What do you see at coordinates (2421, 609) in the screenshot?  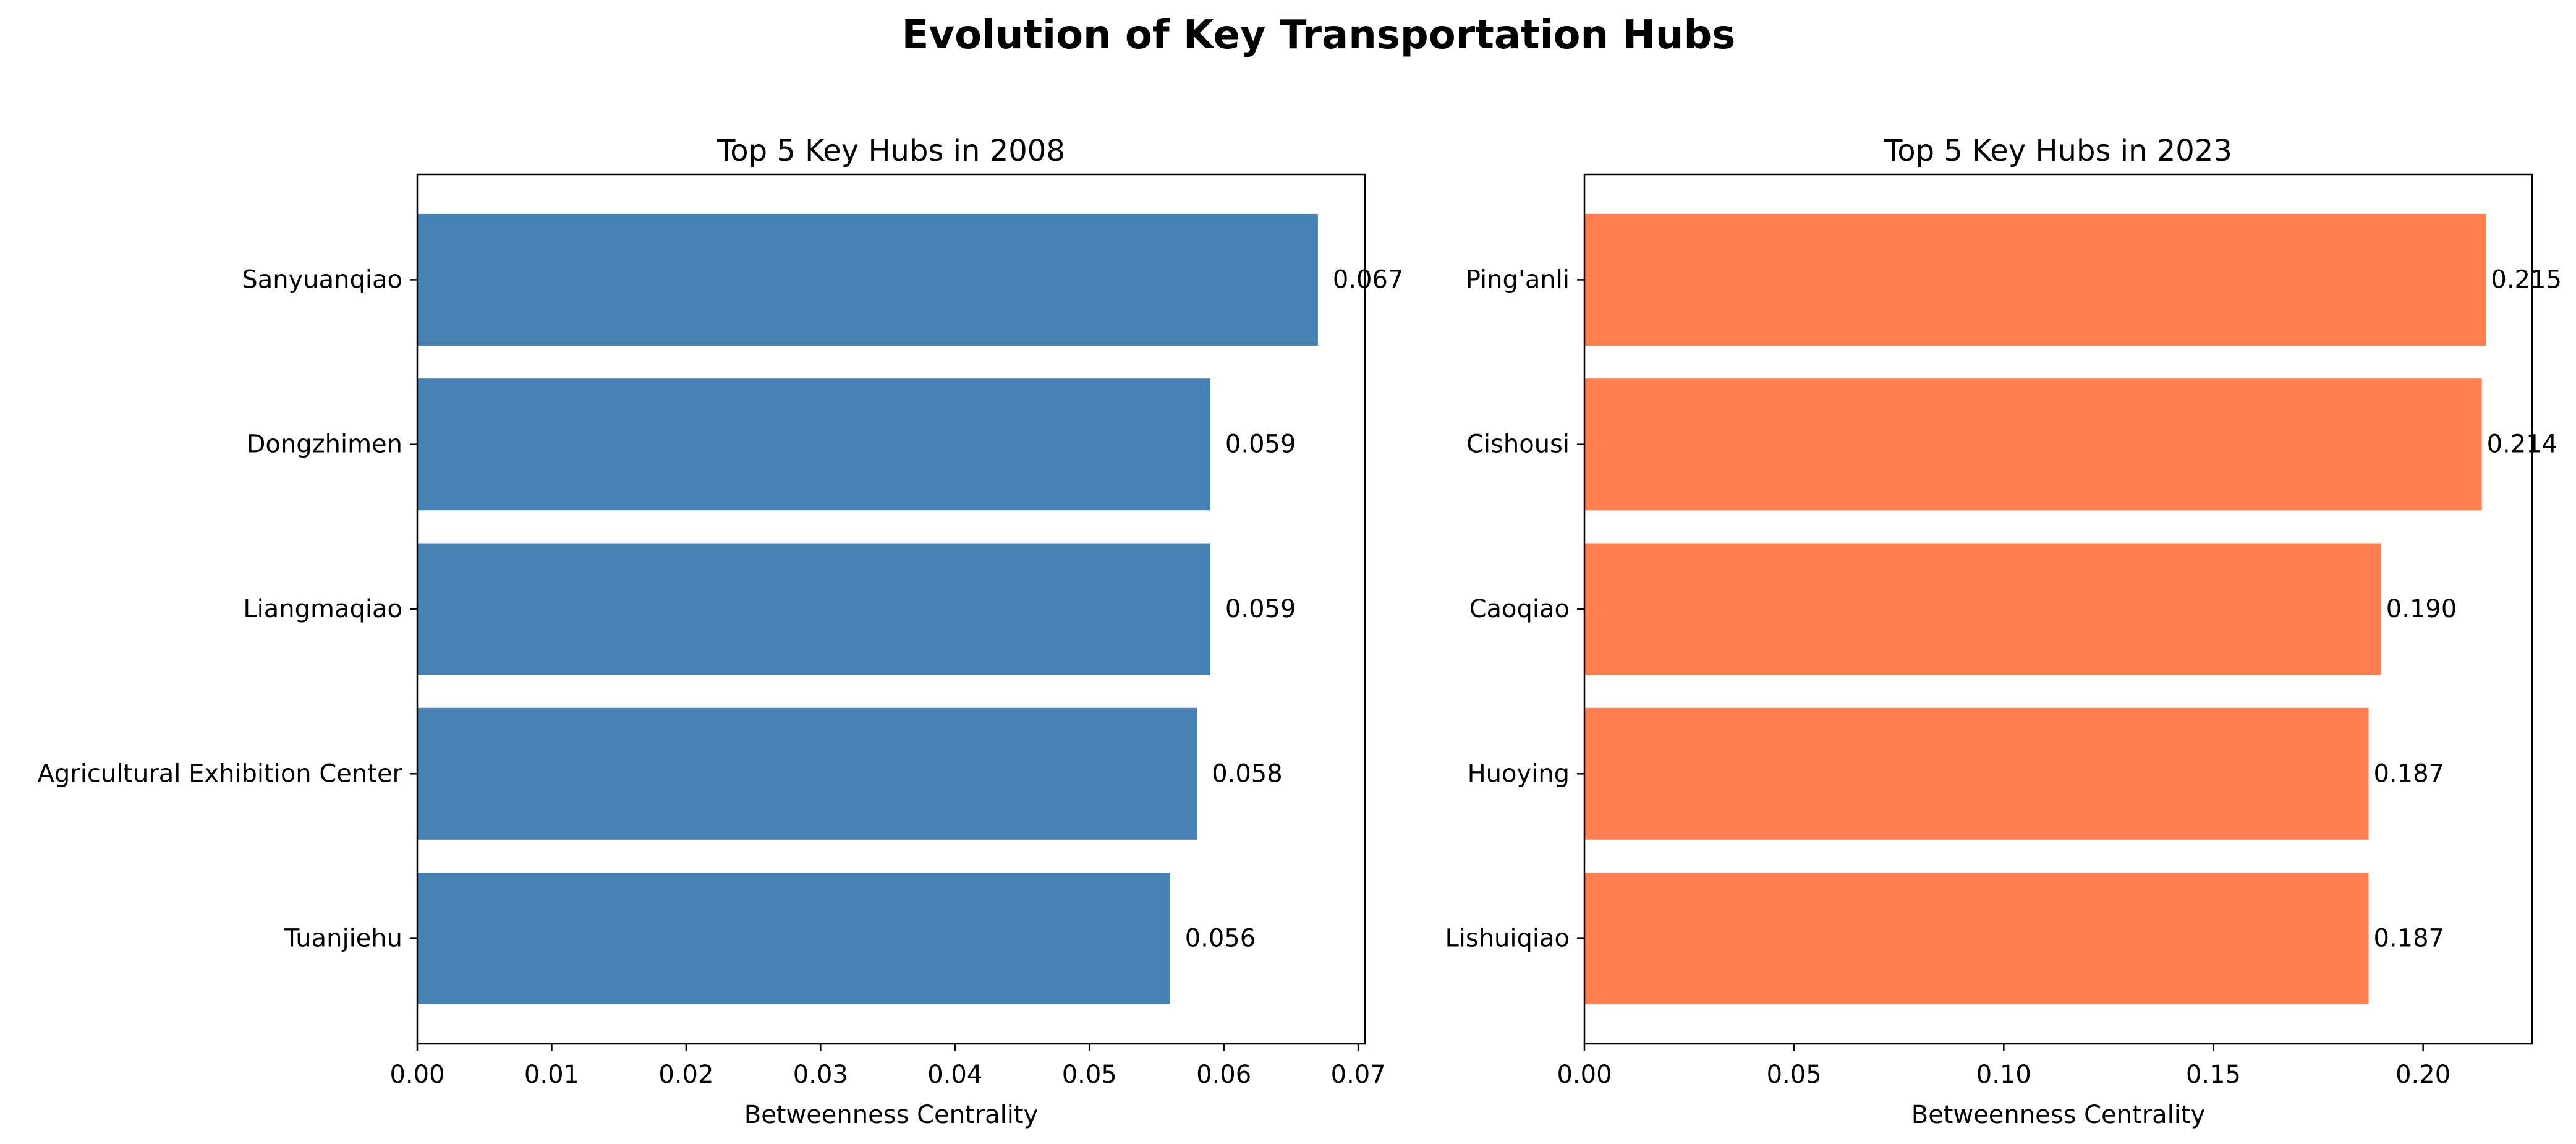 I see `bar-value-label: 0.190` at bounding box center [2421, 609].